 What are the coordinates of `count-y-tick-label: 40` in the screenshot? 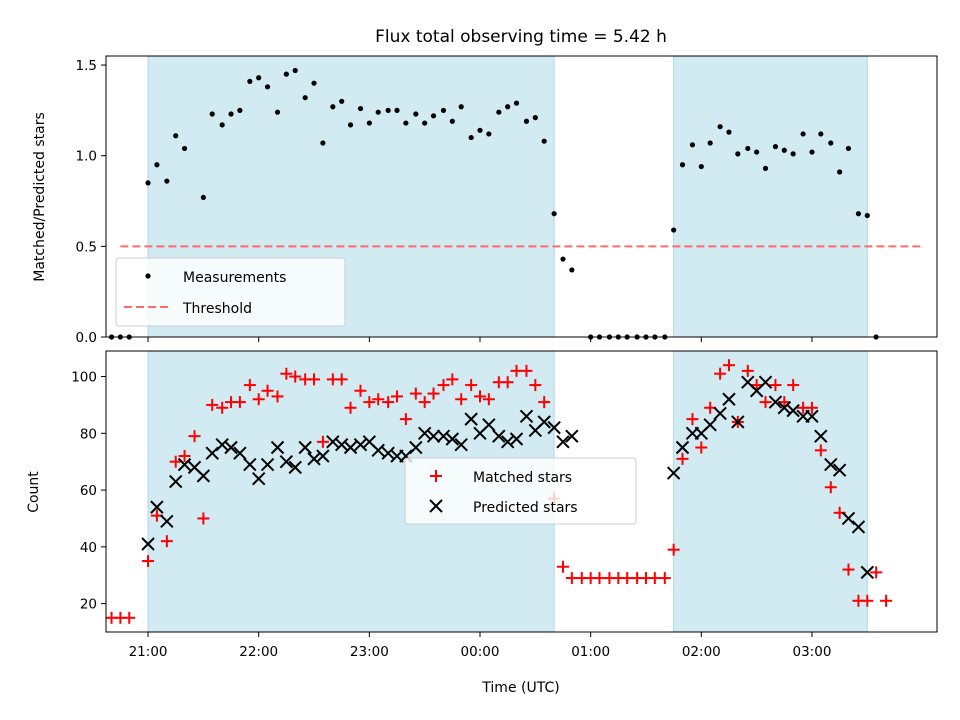 It's located at (88, 548).